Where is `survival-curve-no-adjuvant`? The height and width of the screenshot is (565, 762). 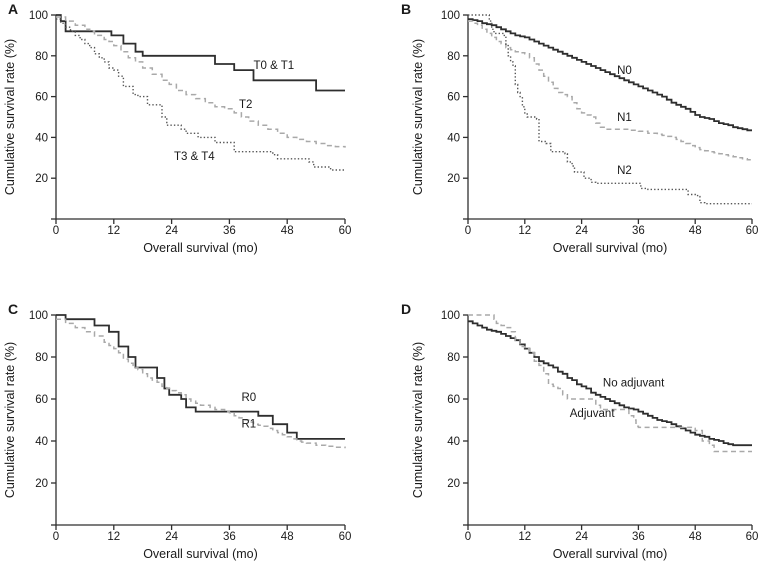
survival-curve-no-adjuvant is located at coordinates (610, 383).